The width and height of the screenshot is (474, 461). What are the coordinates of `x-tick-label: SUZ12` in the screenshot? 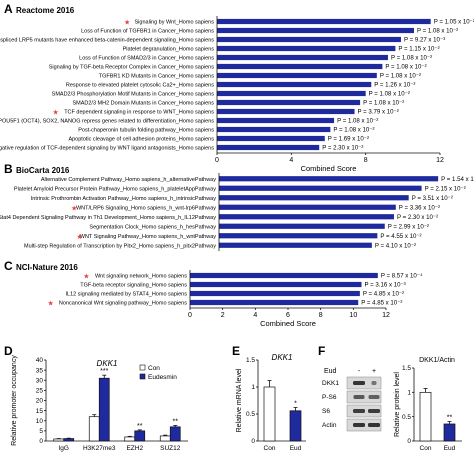 It's located at (170, 448).